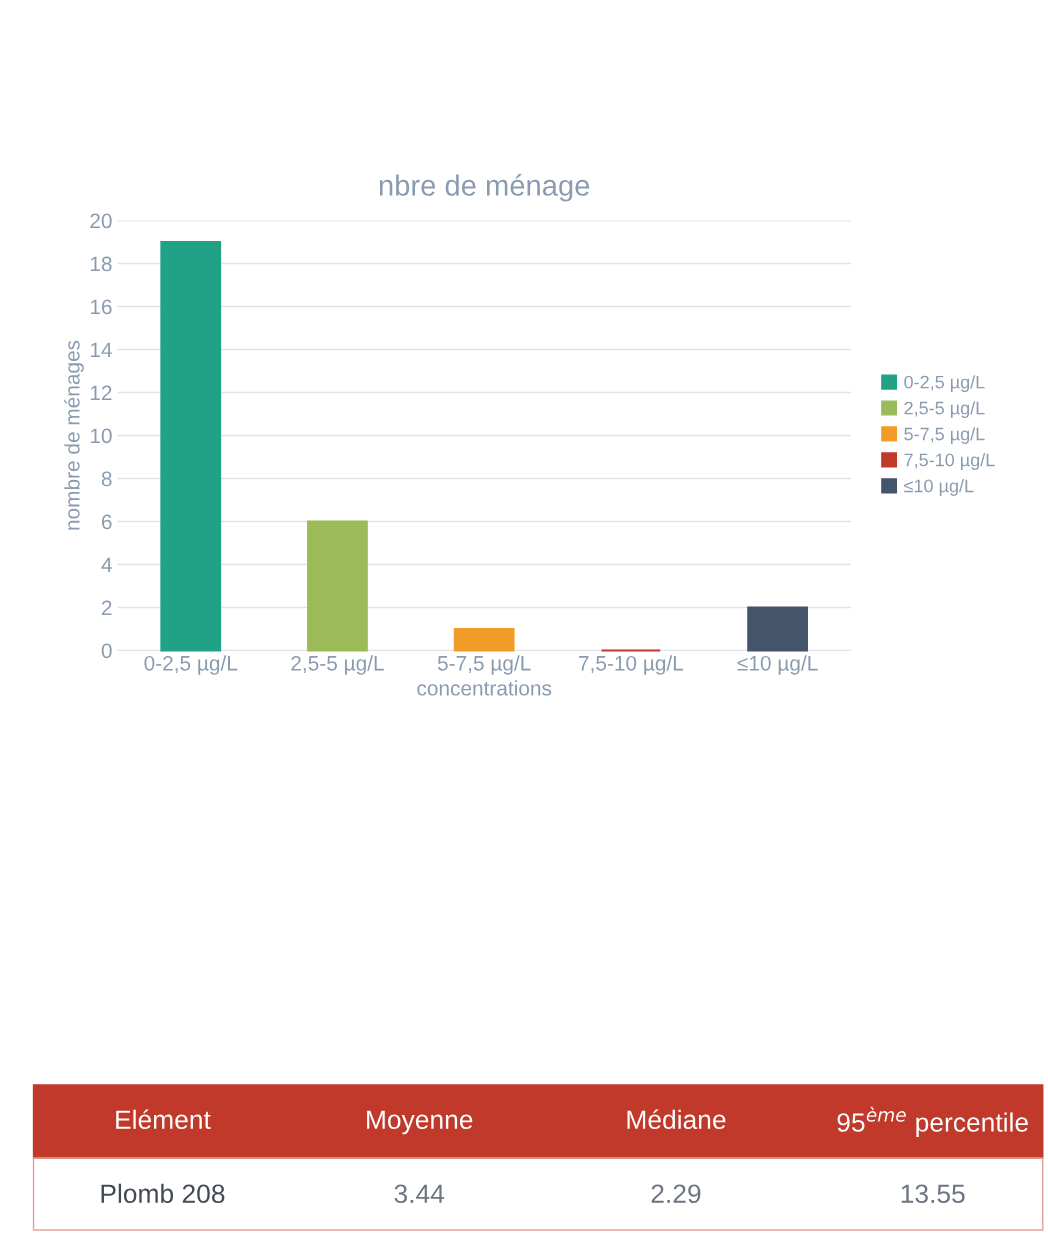 The width and height of the screenshot is (1048, 1239). What do you see at coordinates (101, 350) in the screenshot?
I see `y-tick-label: 14` at bounding box center [101, 350].